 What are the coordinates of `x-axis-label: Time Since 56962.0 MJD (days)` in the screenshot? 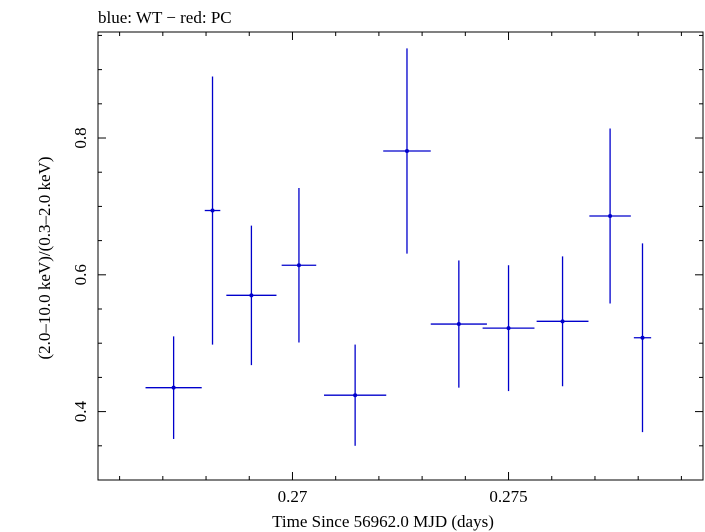 It's located at (383, 521).